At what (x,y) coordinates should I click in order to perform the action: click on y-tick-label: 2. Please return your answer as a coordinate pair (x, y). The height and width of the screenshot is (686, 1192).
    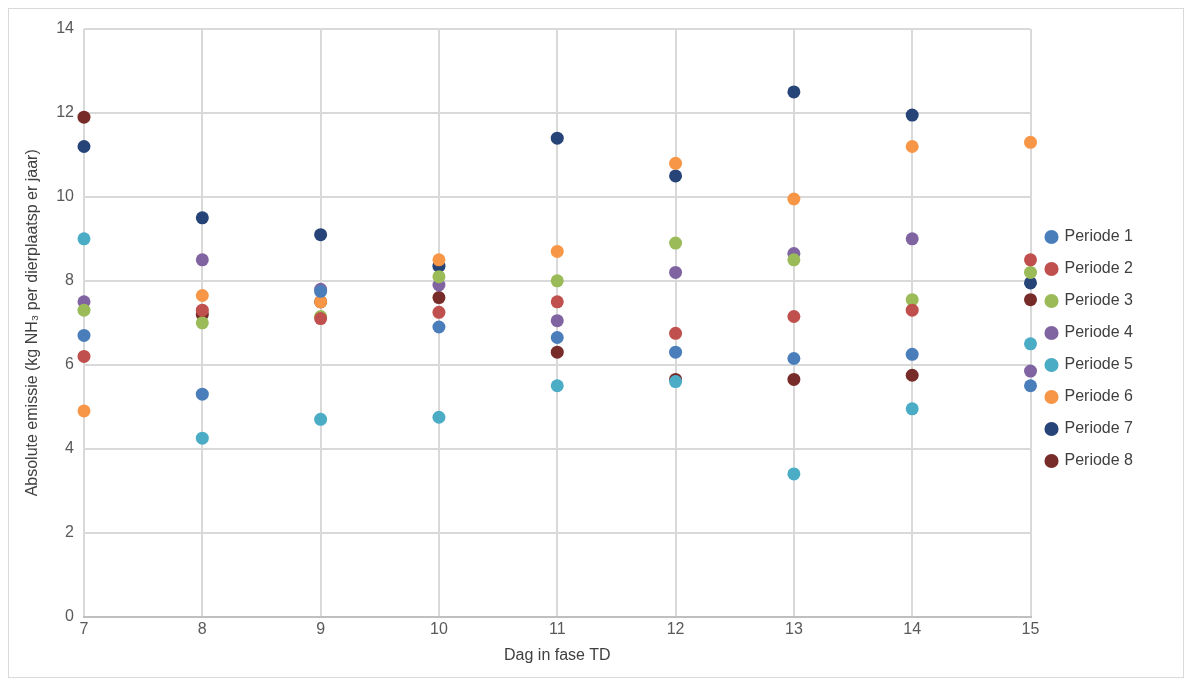
    Looking at the image, I should click on (70, 532).